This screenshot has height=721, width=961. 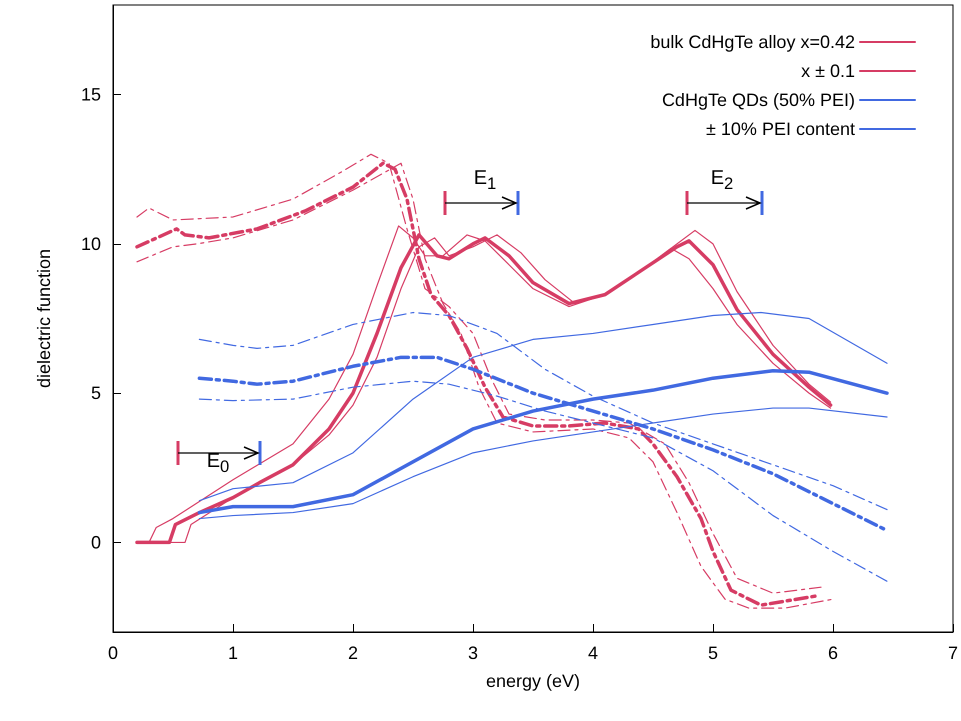 I want to click on annotation: E$_{1}$, so click(x=485, y=180).